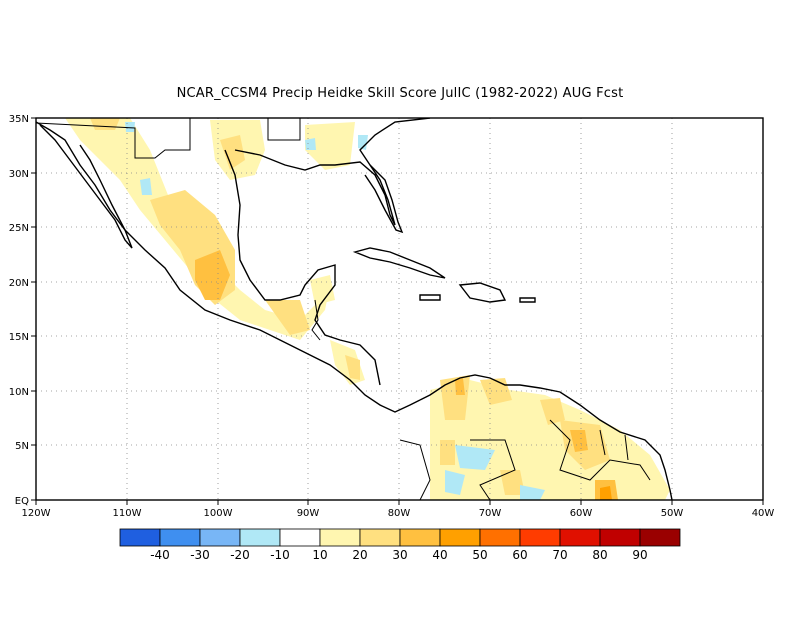 The image size is (800, 618). Describe the element at coordinates (359, 555) in the screenshot. I see `colorbar-label: 20` at that location.